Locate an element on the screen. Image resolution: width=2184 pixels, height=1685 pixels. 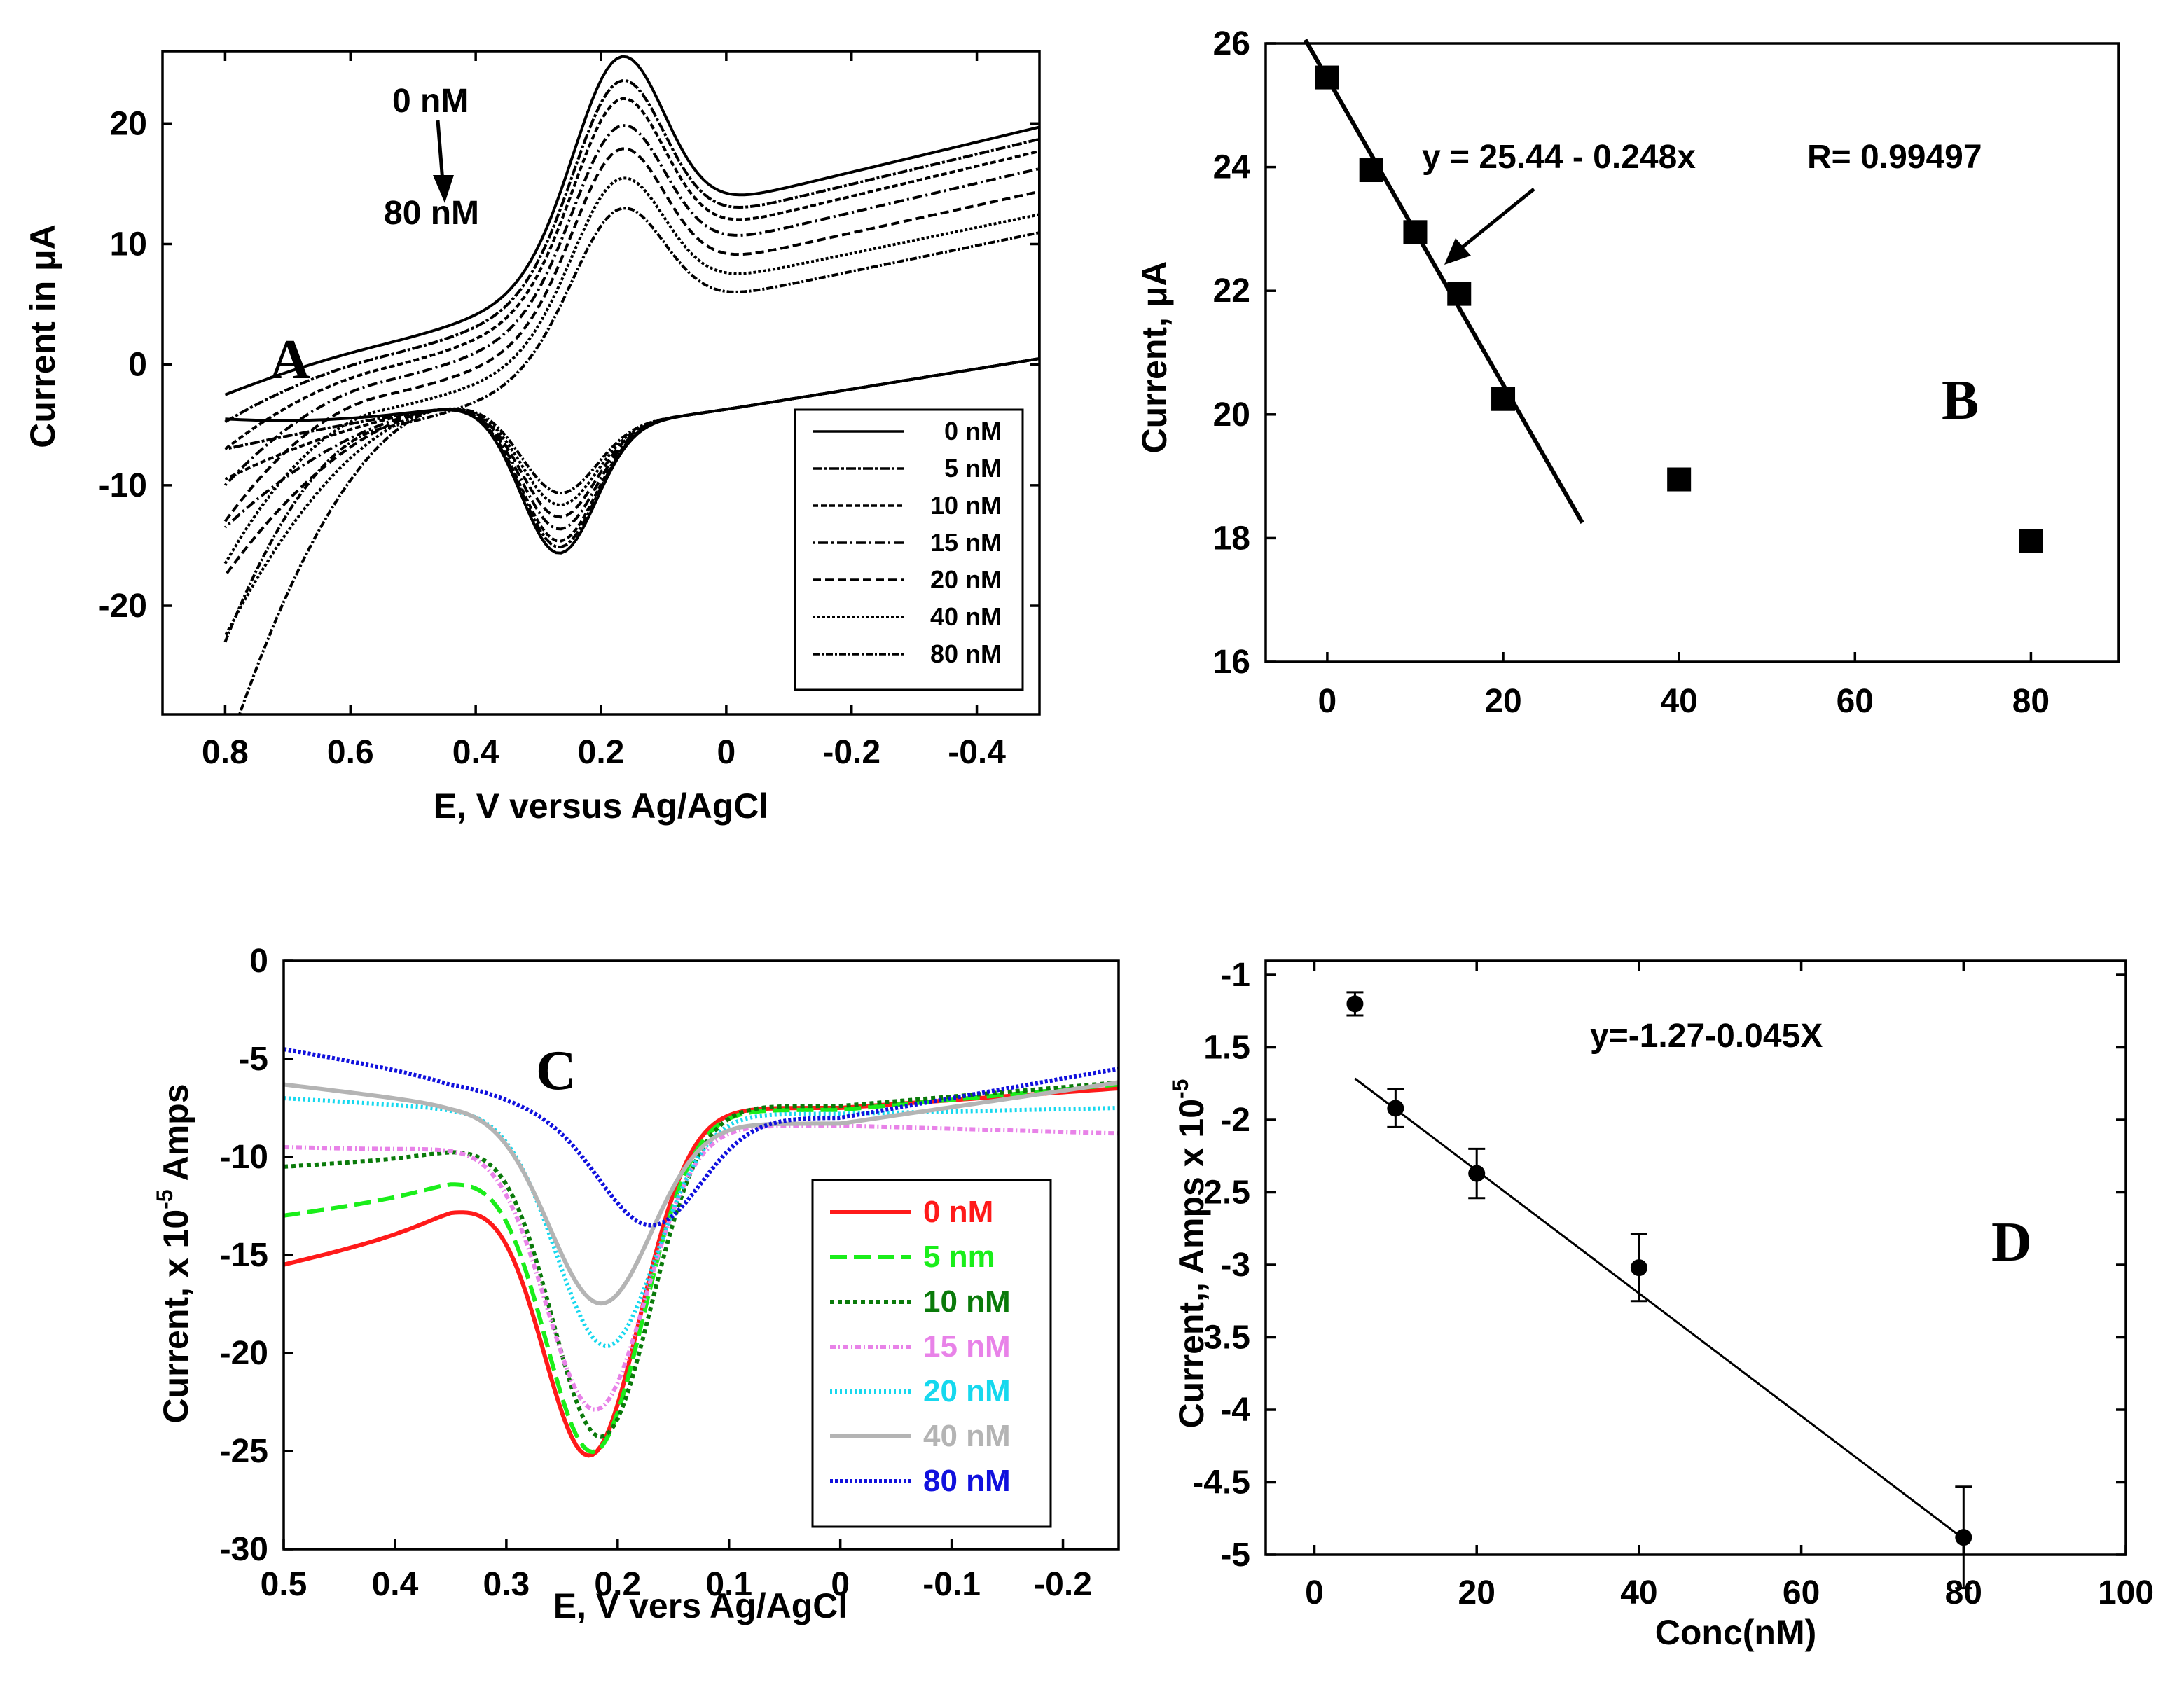
x-tick-label: 0.1 is located at coordinates (728, 1584).